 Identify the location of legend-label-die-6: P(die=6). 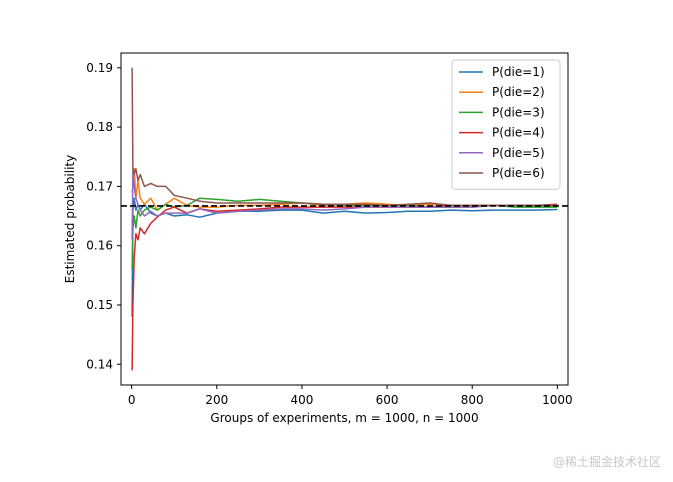
(518, 173).